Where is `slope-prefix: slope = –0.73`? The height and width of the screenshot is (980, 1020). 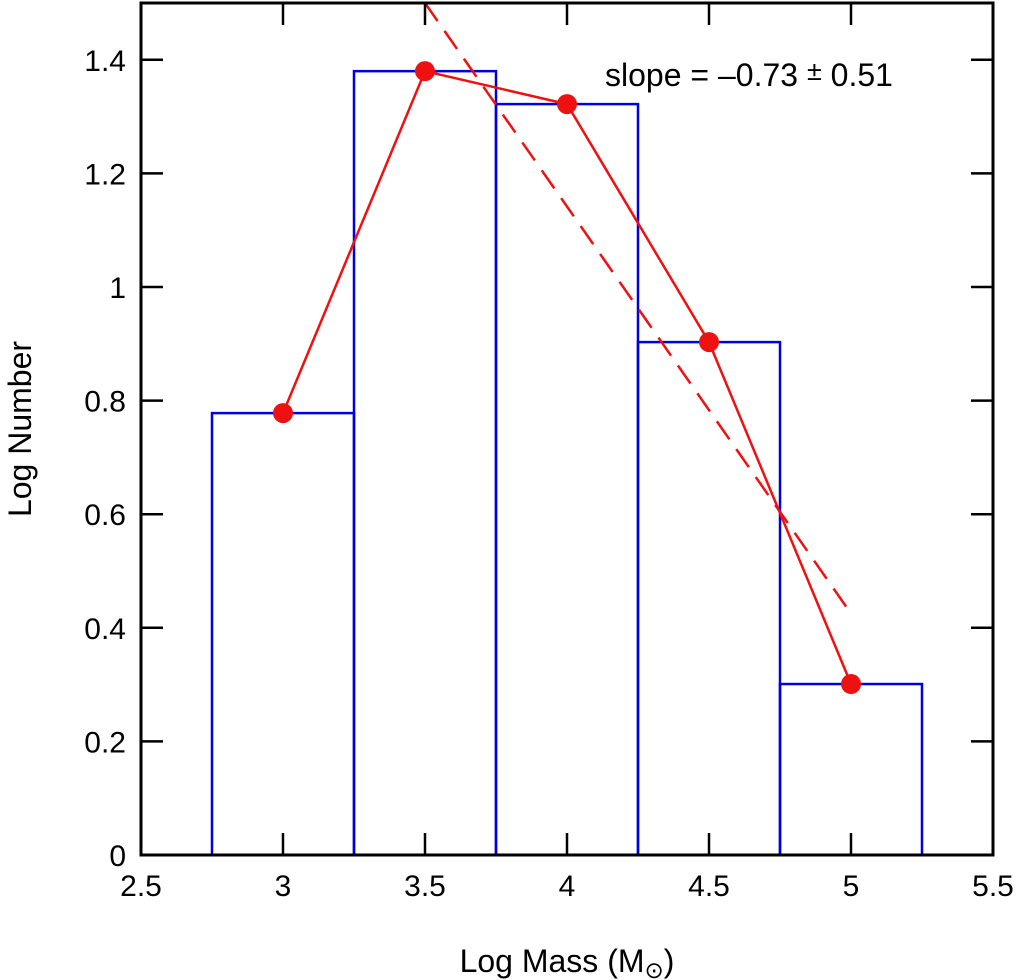 slope-prefix: slope = –0.73 is located at coordinates (706, 75).